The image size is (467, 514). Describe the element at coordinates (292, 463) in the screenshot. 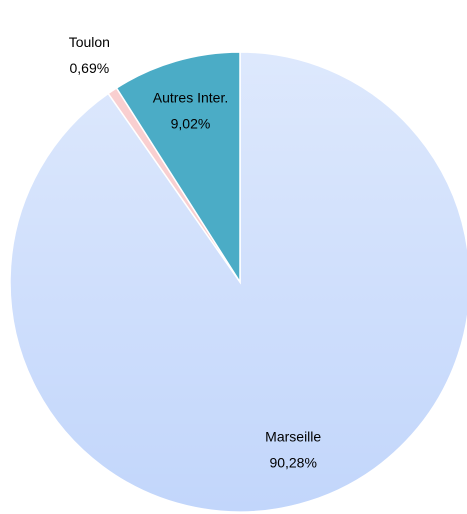

I see `slice-value-label: 90,28%` at that location.